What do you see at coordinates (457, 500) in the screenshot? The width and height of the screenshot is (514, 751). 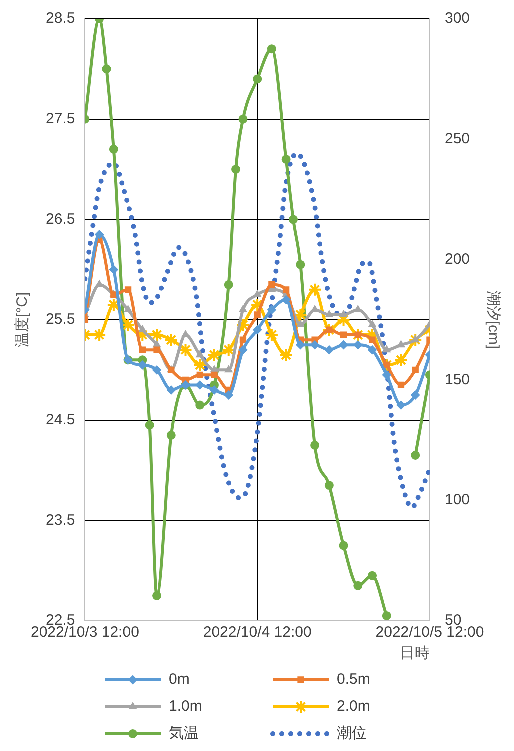 I see `y2-tick-label: 100` at bounding box center [457, 500].